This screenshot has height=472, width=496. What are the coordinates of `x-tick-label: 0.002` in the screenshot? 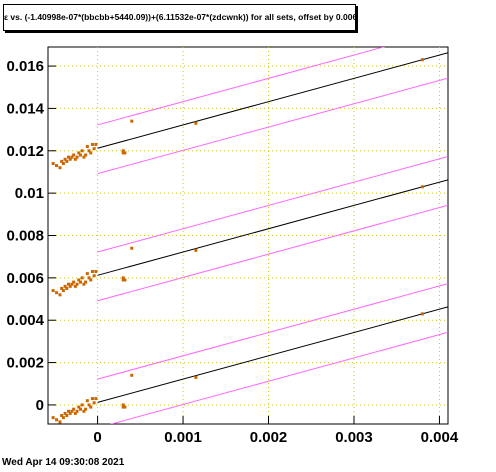 It's located at (269, 437).